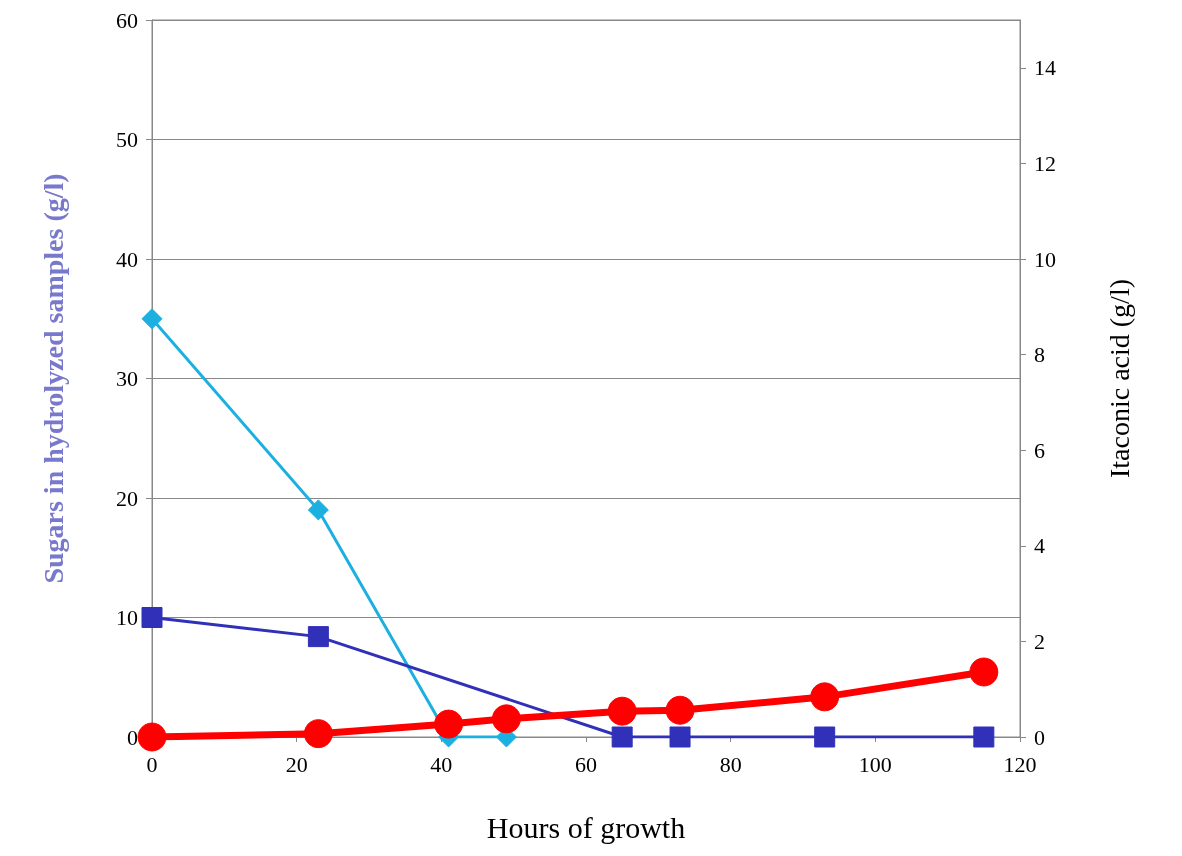 Image resolution: width=1182 pixels, height=856 pixels. Describe the element at coordinates (127, 617) in the screenshot. I see `y-tick-label: 10` at that location.